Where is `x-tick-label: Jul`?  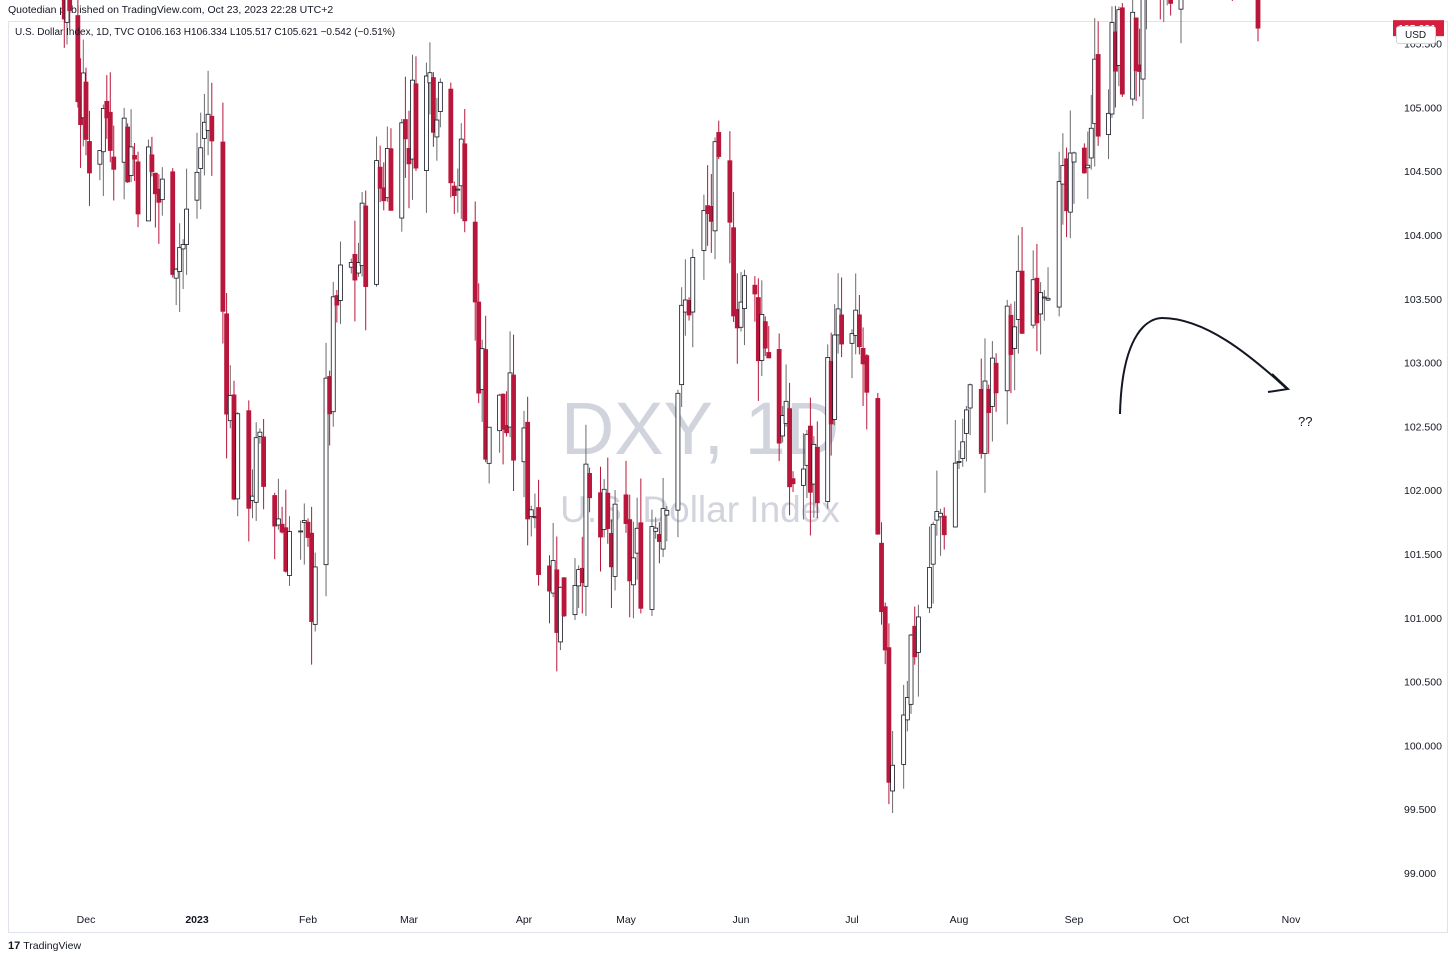
x-tick-label: Jul is located at coordinates (851, 920).